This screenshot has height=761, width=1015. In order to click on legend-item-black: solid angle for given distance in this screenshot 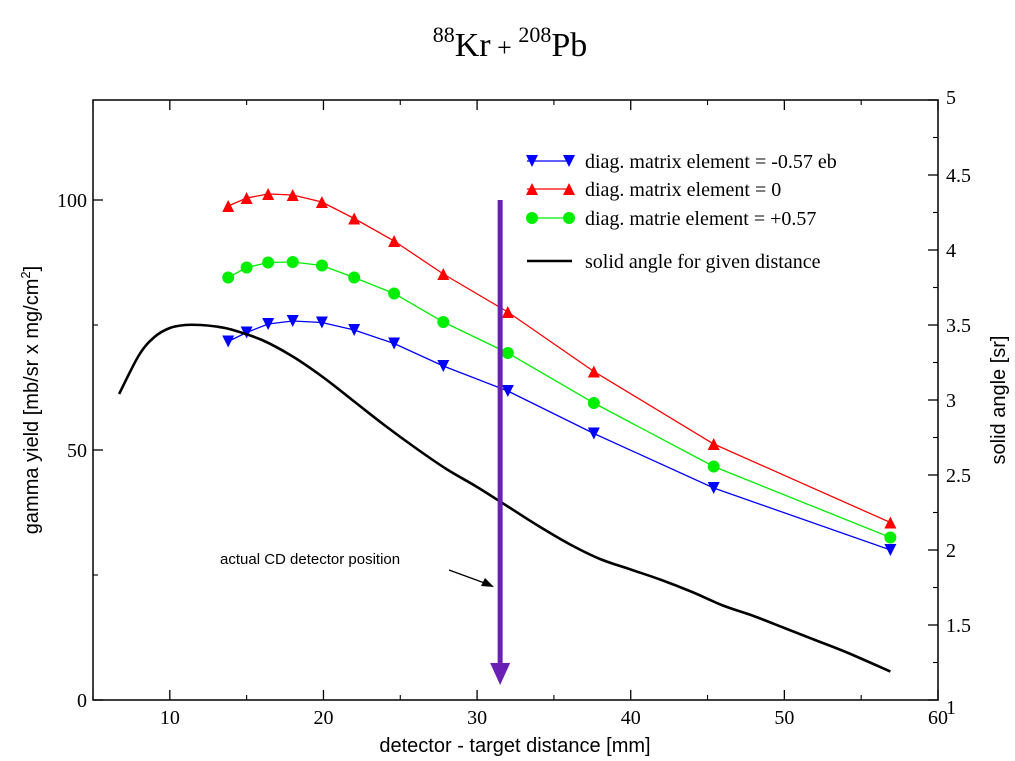, I will do `click(674, 262)`.